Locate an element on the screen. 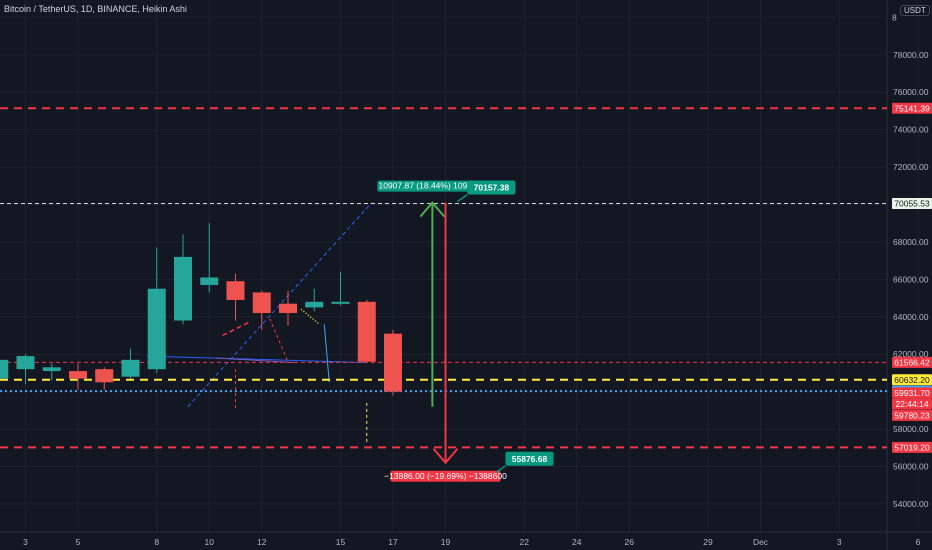  currency-selector: USDT is located at coordinates (915, 10).